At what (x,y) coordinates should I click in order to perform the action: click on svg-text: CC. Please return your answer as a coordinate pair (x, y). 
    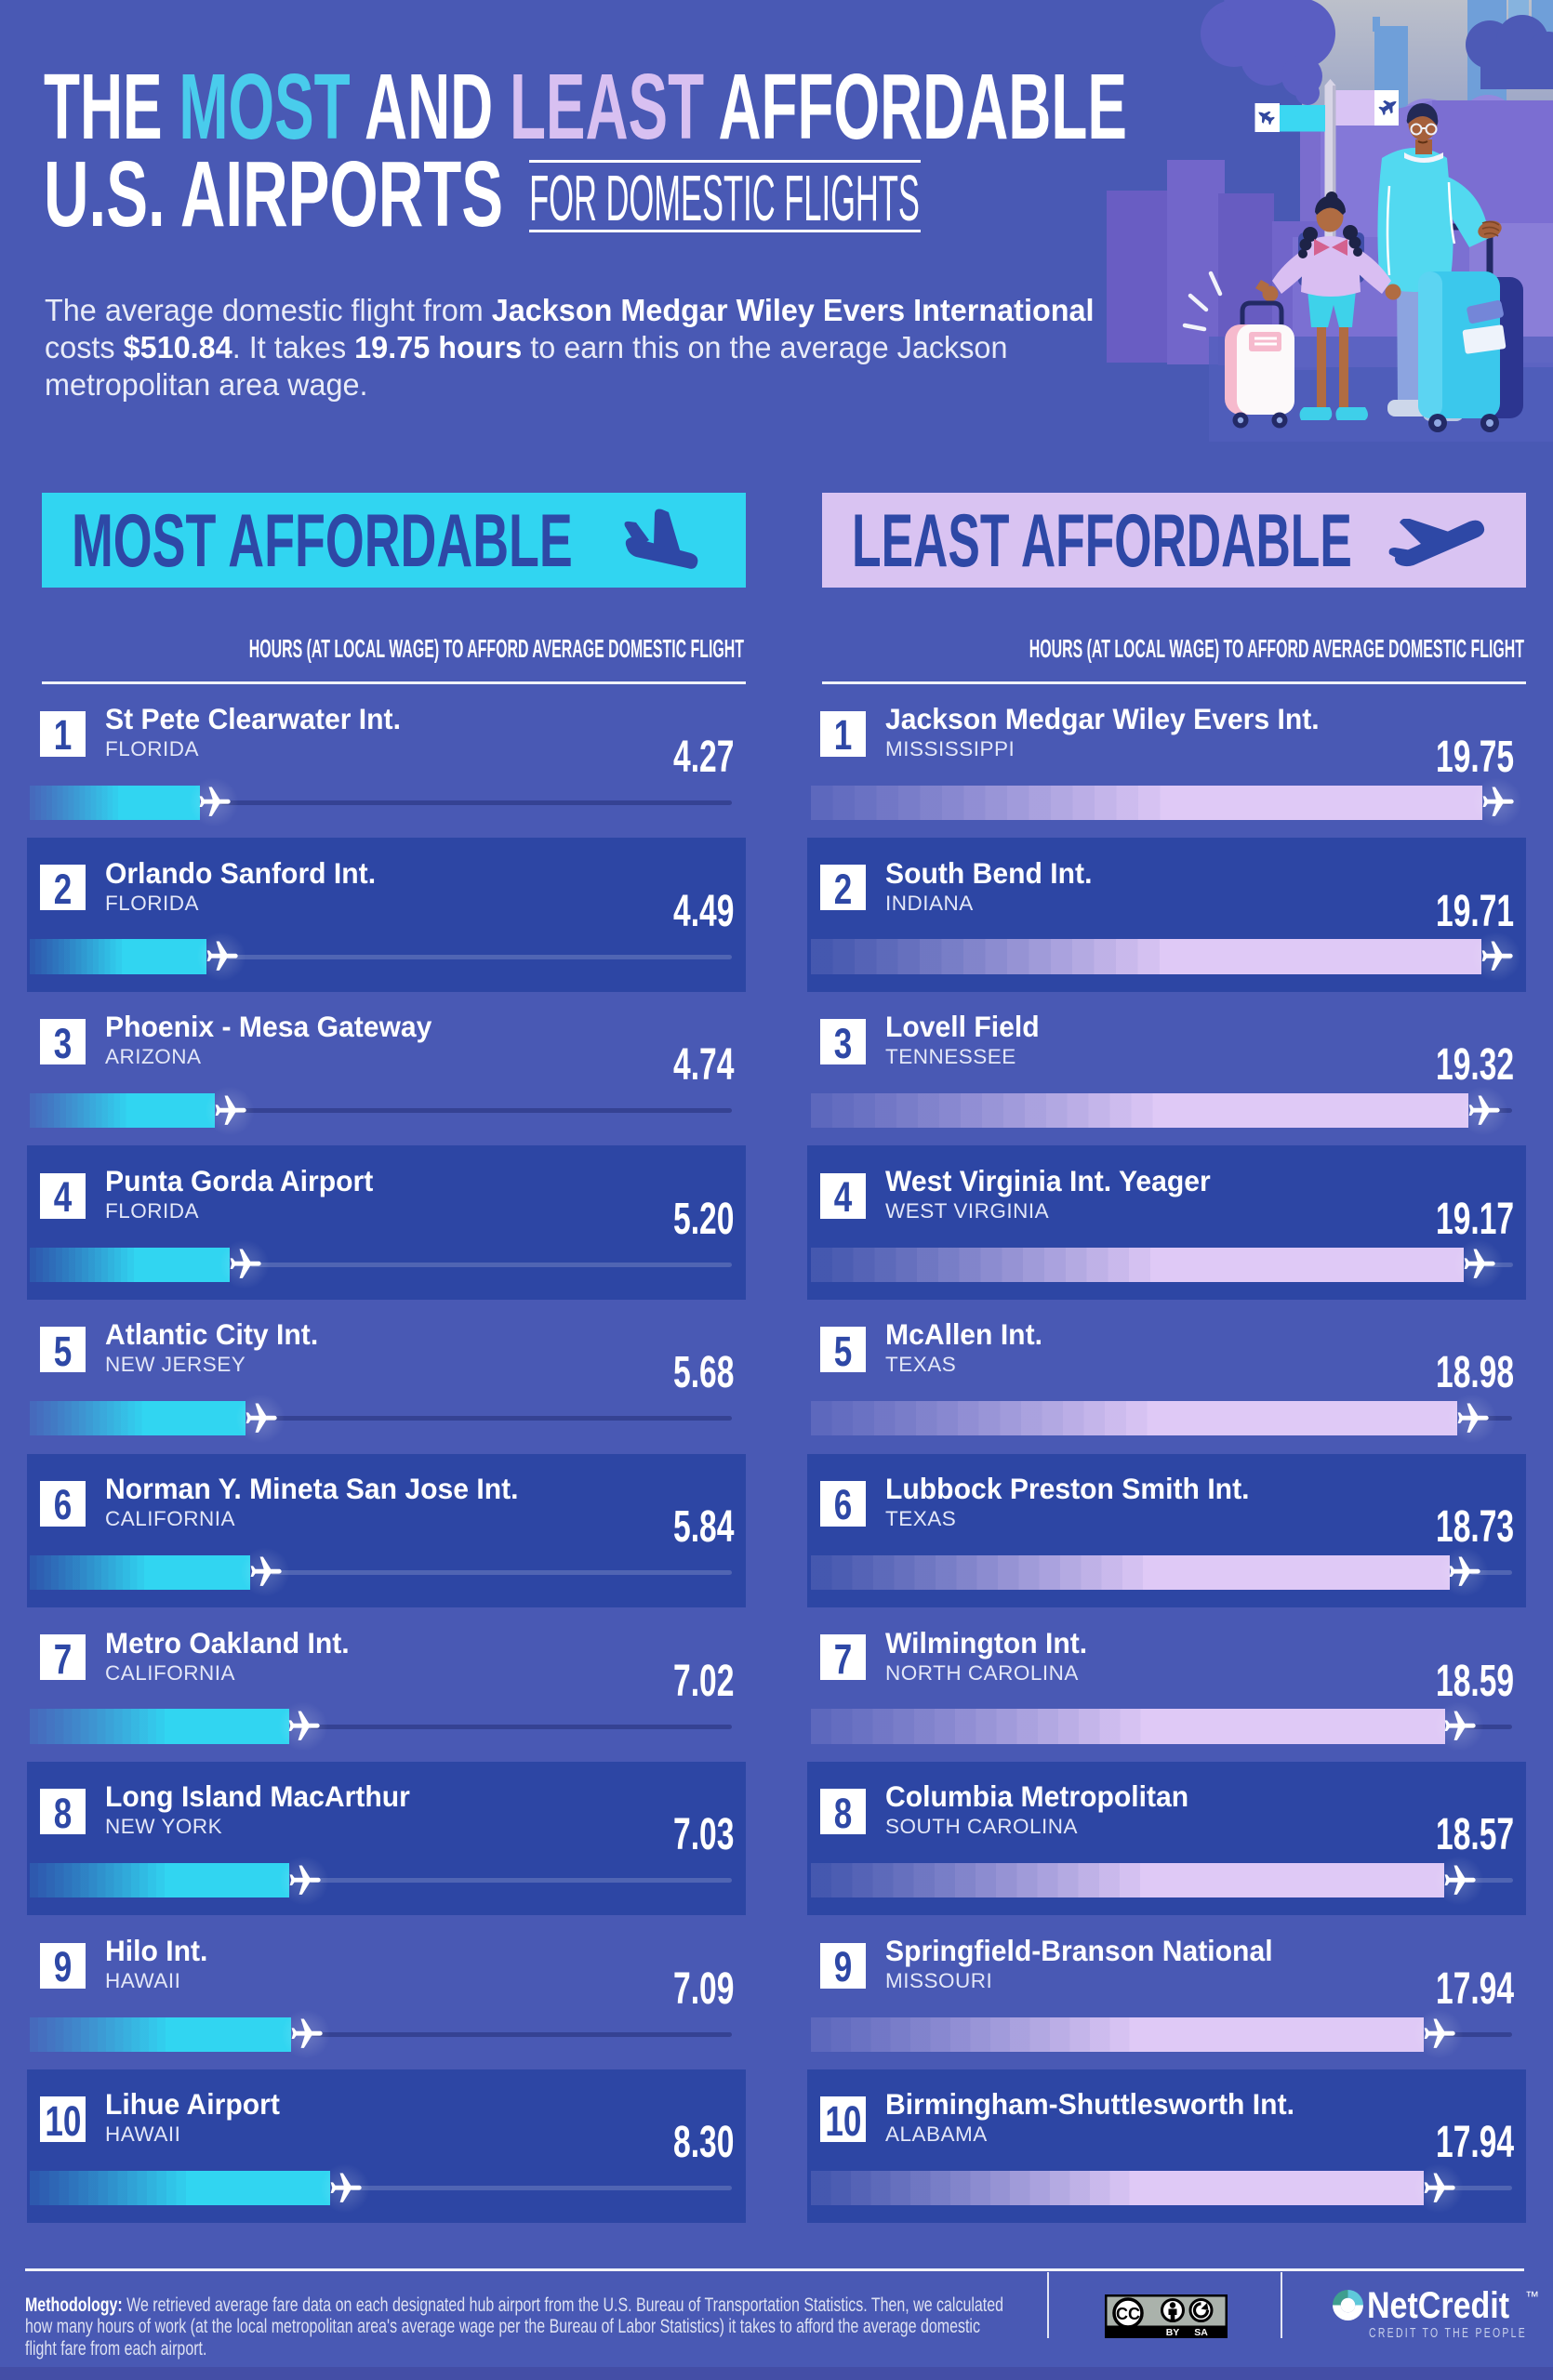
    Looking at the image, I should click on (1128, 2314).